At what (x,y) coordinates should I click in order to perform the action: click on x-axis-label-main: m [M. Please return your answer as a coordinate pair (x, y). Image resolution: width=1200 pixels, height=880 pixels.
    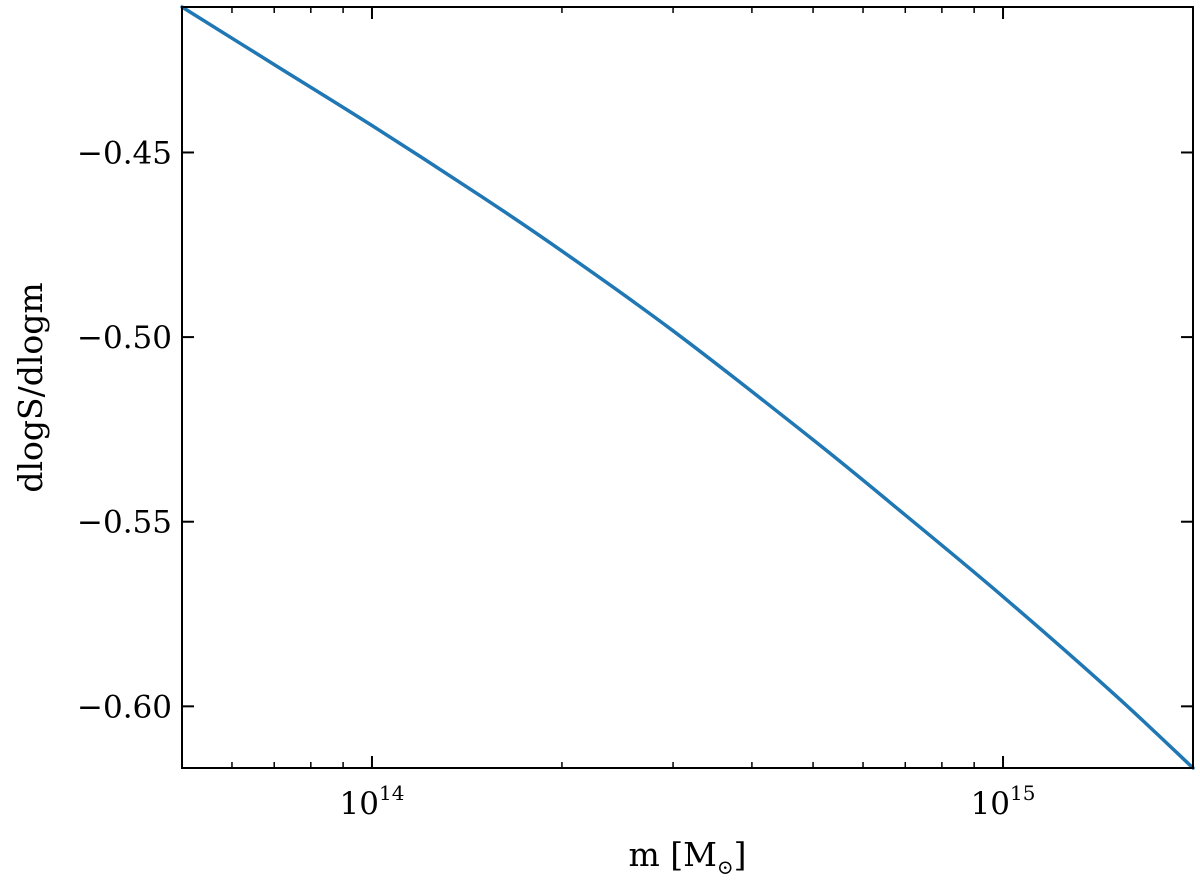
    Looking at the image, I should click on (672, 854).